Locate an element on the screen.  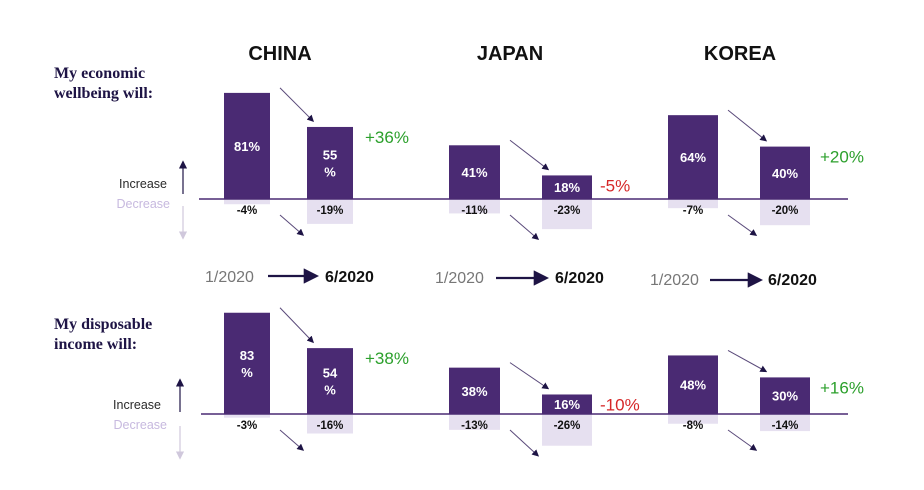
row1-japan-decrease-label-from: -11% is located at coordinates (474, 211).